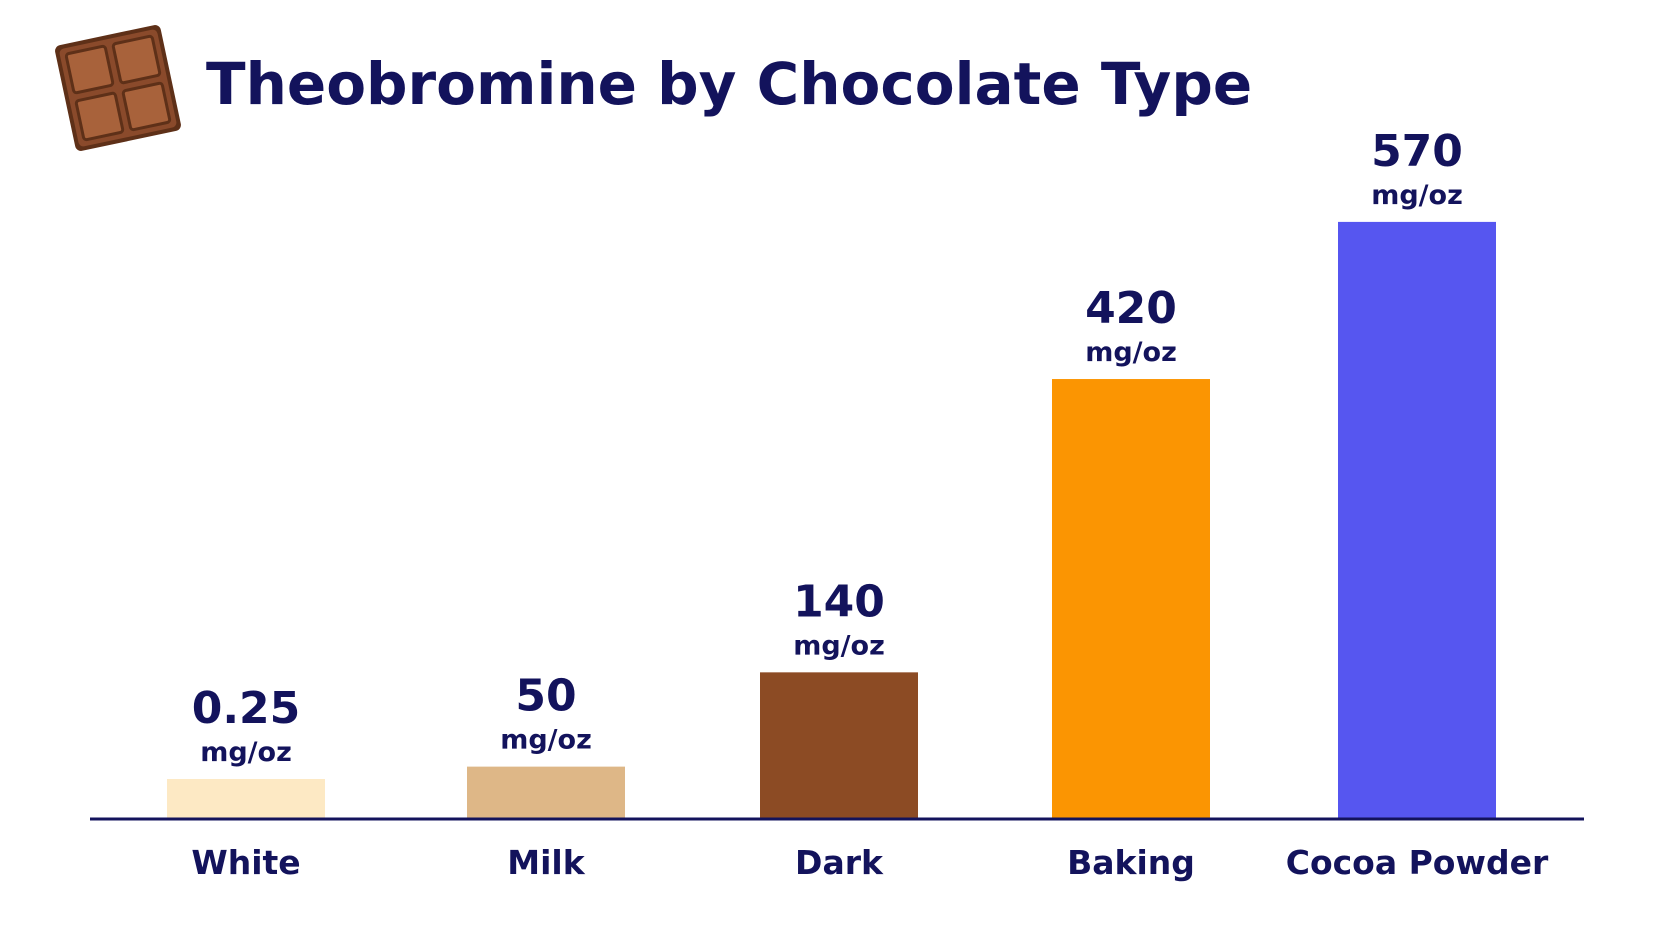 The height and width of the screenshot is (941, 1672). What do you see at coordinates (729, 84) in the screenshot?
I see `chart-title: Theobromine by Chocolate Type` at bounding box center [729, 84].